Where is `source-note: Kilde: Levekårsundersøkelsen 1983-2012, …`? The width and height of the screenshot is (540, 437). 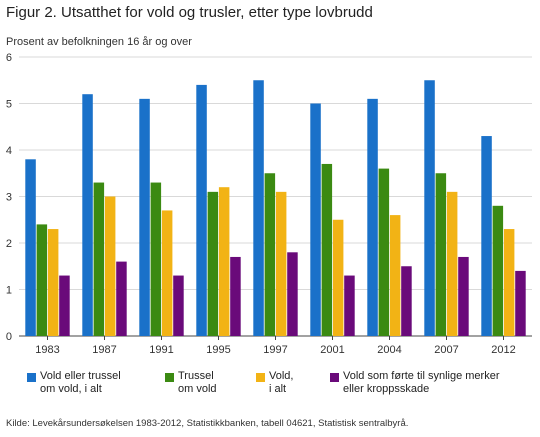 source-note: Kilde: Levekårsundersøkelsen 1983-2012, … is located at coordinates (207, 423).